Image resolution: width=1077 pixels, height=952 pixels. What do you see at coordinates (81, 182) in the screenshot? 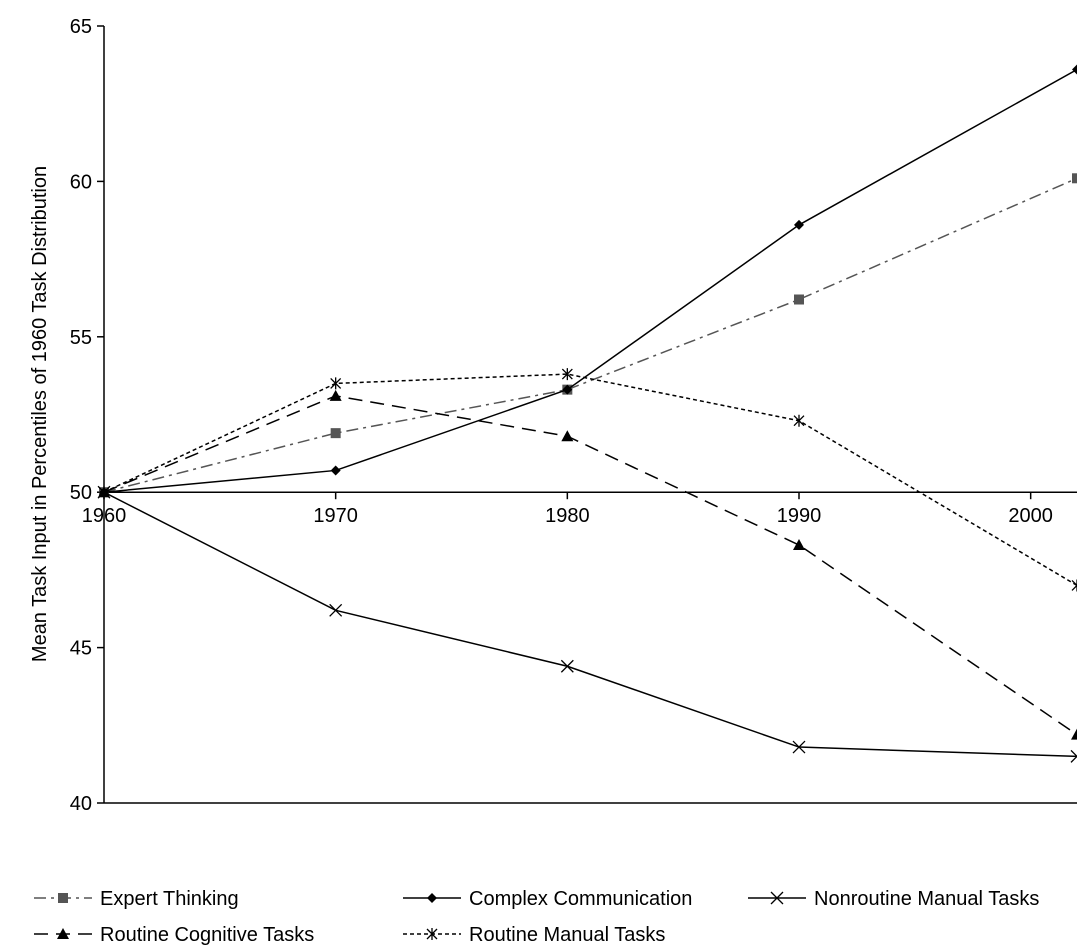
I see `y-tick-label: 60` at bounding box center [81, 182].